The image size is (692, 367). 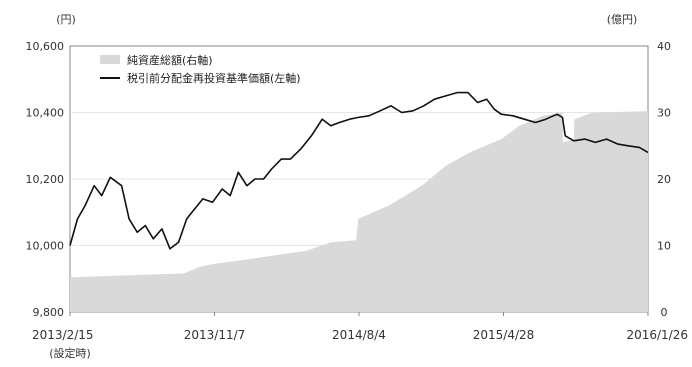 What do you see at coordinates (45, 179) in the screenshot?
I see `left-tick-label: 10,200` at bounding box center [45, 179].